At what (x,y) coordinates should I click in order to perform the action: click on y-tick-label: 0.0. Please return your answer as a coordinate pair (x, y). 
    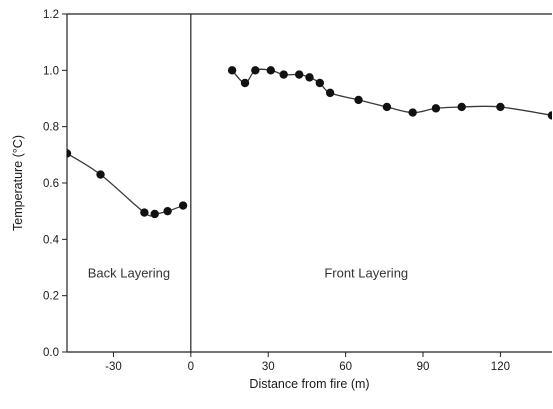
    Looking at the image, I should click on (51, 353).